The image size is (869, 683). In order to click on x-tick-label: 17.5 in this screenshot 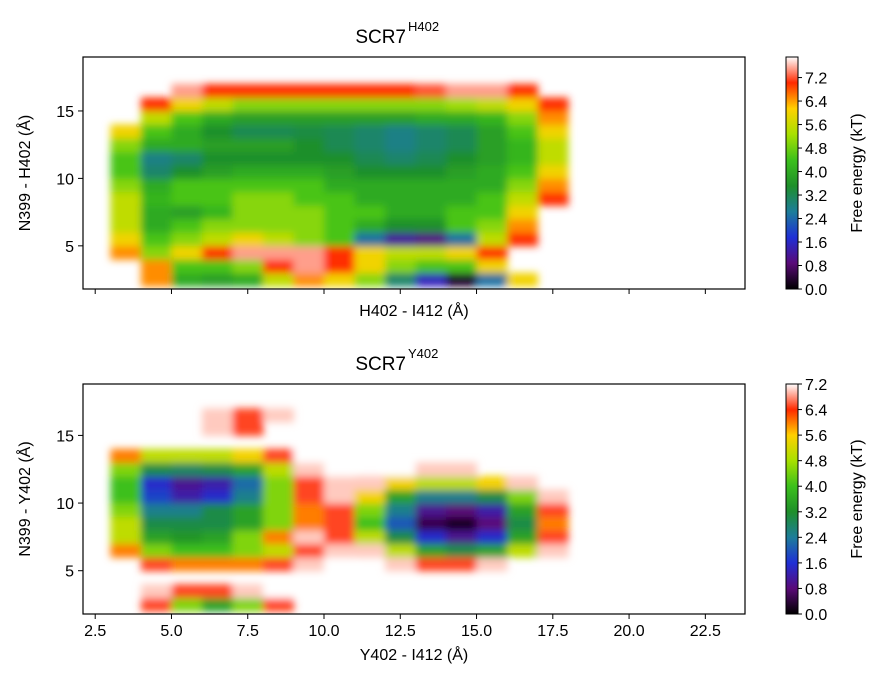, I will do `click(552, 631)`.